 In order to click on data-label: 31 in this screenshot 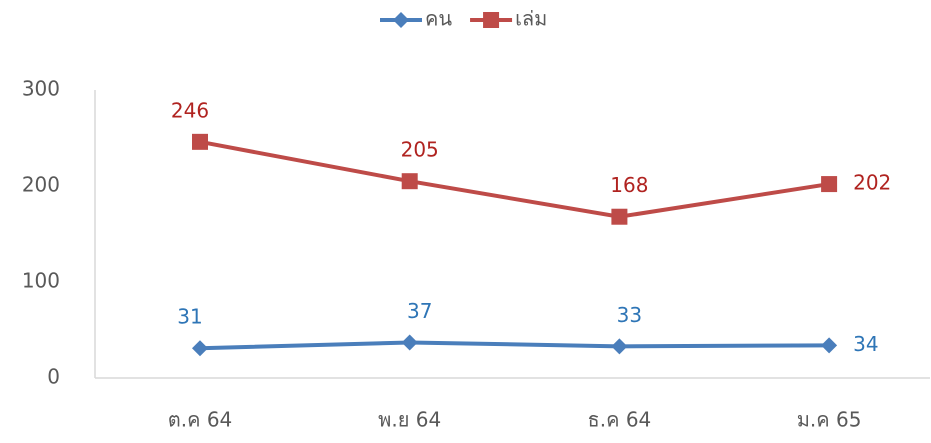, I will do `click(189, 317)`.